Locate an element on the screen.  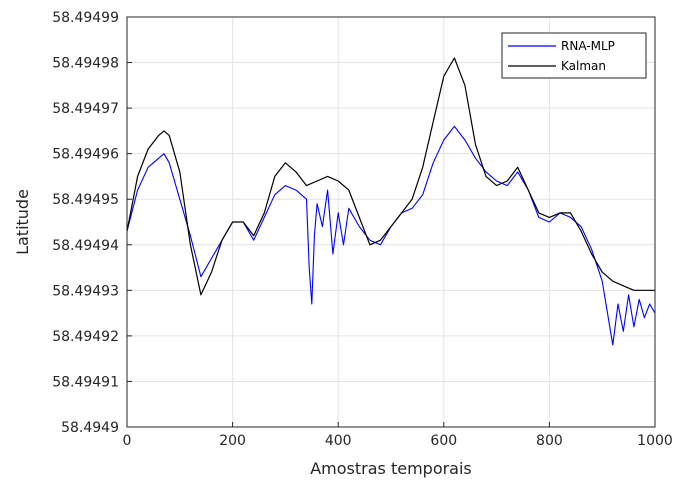
x-axis-label: Amostras temporais is located at coordinates (391, 468).